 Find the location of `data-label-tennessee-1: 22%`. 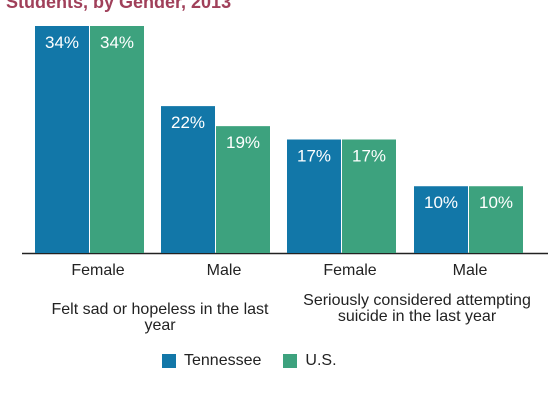

data-label-tennessee-1: 22% is located at coordinates (188, 122).